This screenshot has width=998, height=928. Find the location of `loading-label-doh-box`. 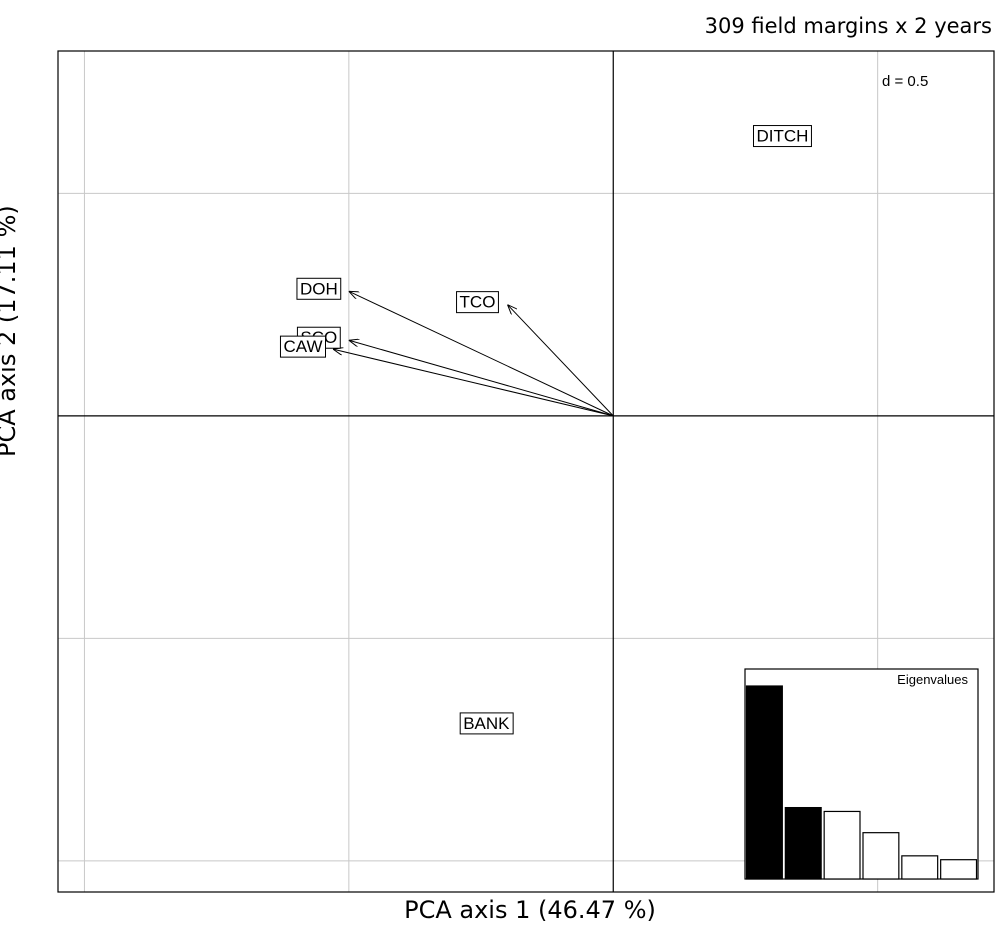

loading-label-doh-box is located at coordinates (319, 288).